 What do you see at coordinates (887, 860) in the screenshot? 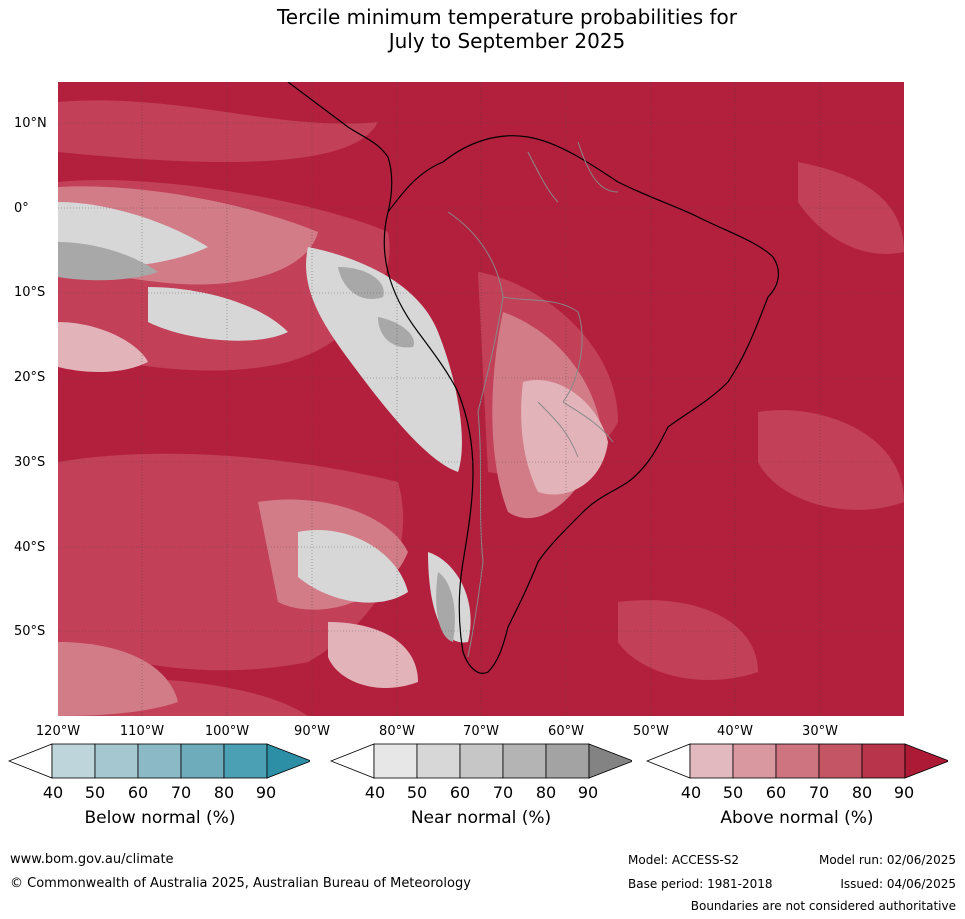
I see `footer-model-run: Model run: 02/06/2025` at bounding box center [887, 860].